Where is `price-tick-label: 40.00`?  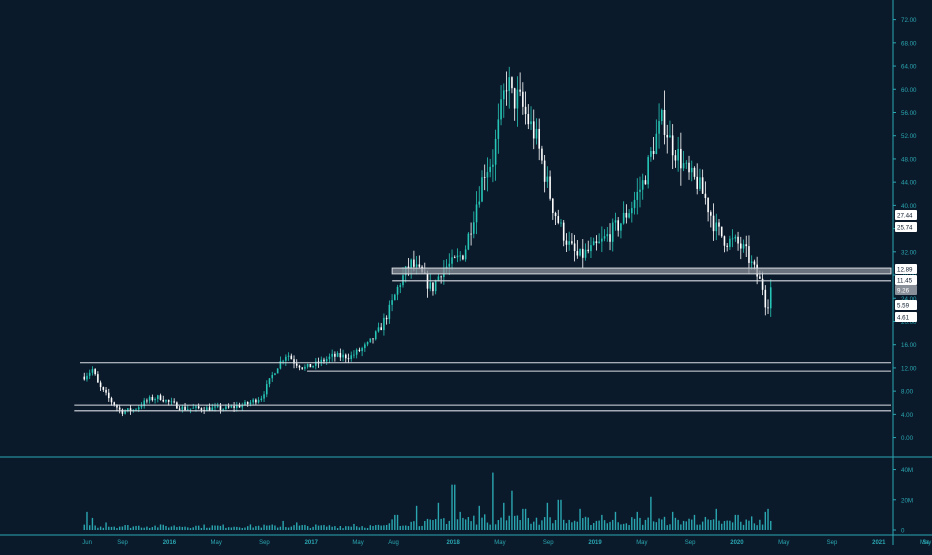
price-tick-label: 40.00 is located at coordinates (909, 206).